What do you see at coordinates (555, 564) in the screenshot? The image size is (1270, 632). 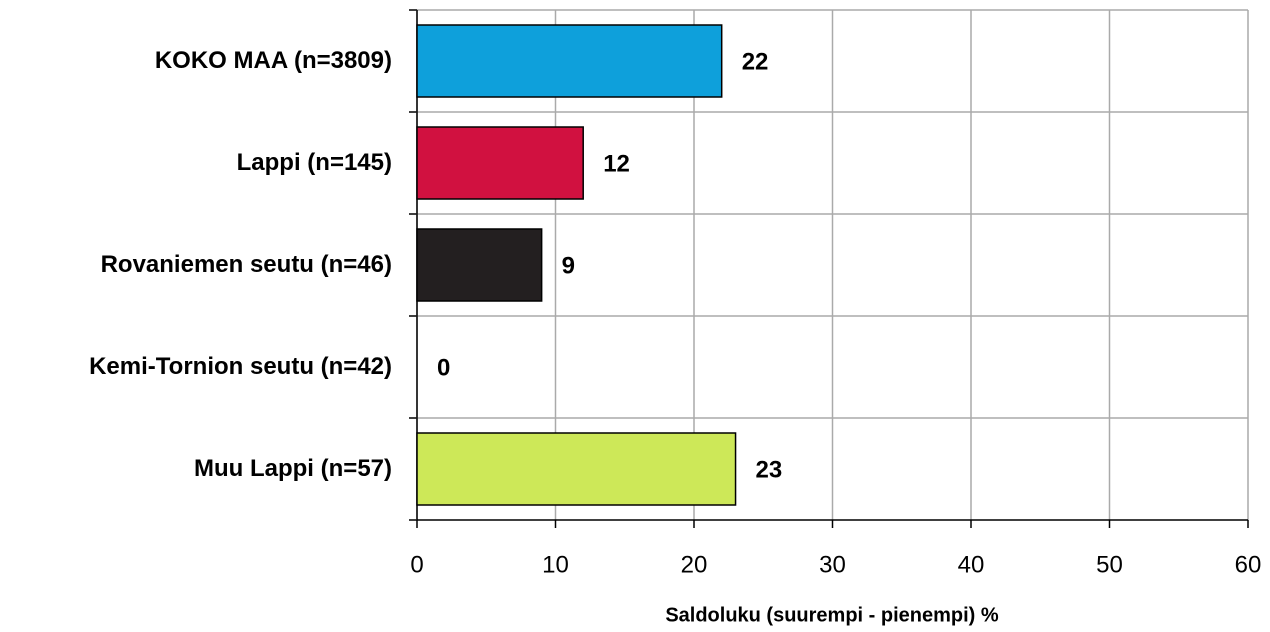 I see `x-tick-label: 10` at bounding box center [555, 564].